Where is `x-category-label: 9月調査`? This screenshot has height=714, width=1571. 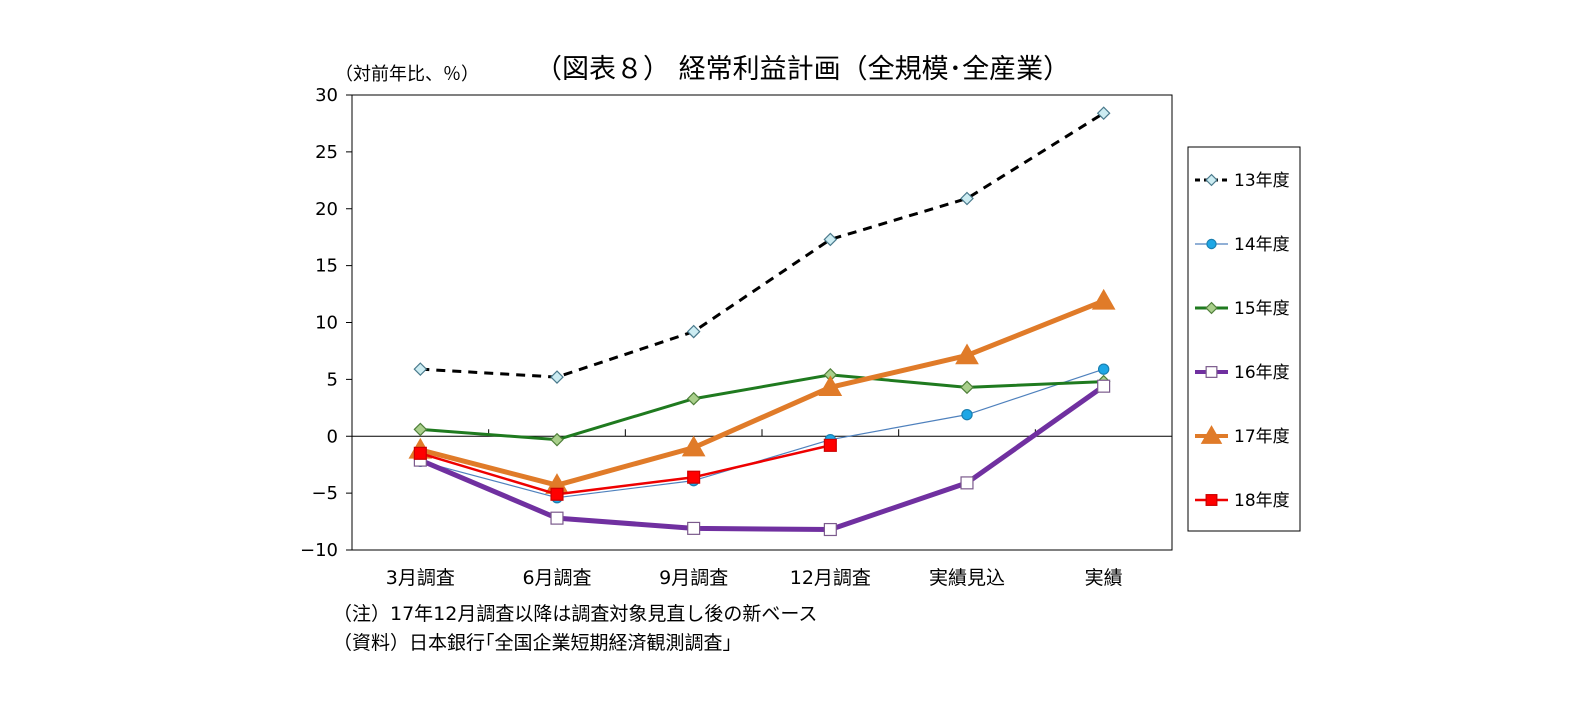
x-category-label: 9月調査 is located at coordinates (693, 578).